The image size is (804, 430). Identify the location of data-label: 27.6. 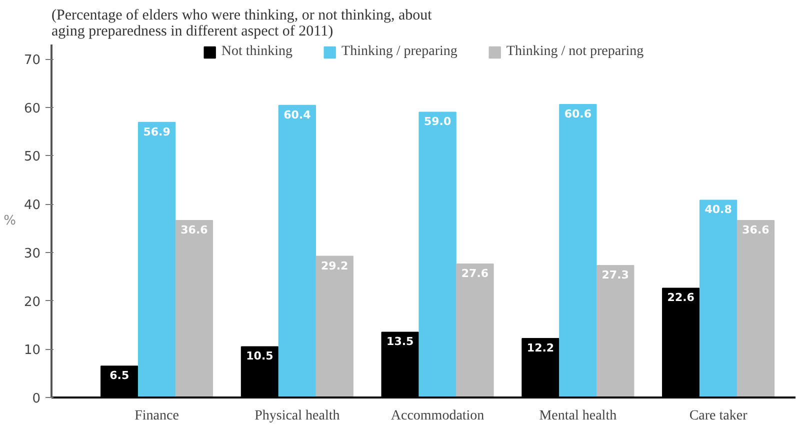
(475, 273).